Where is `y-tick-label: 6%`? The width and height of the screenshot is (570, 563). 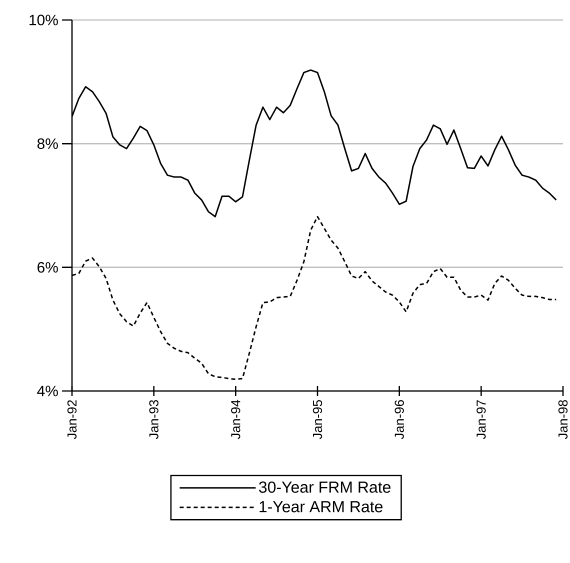 y-tick-label: 6% is located at coordinates (48, 267).